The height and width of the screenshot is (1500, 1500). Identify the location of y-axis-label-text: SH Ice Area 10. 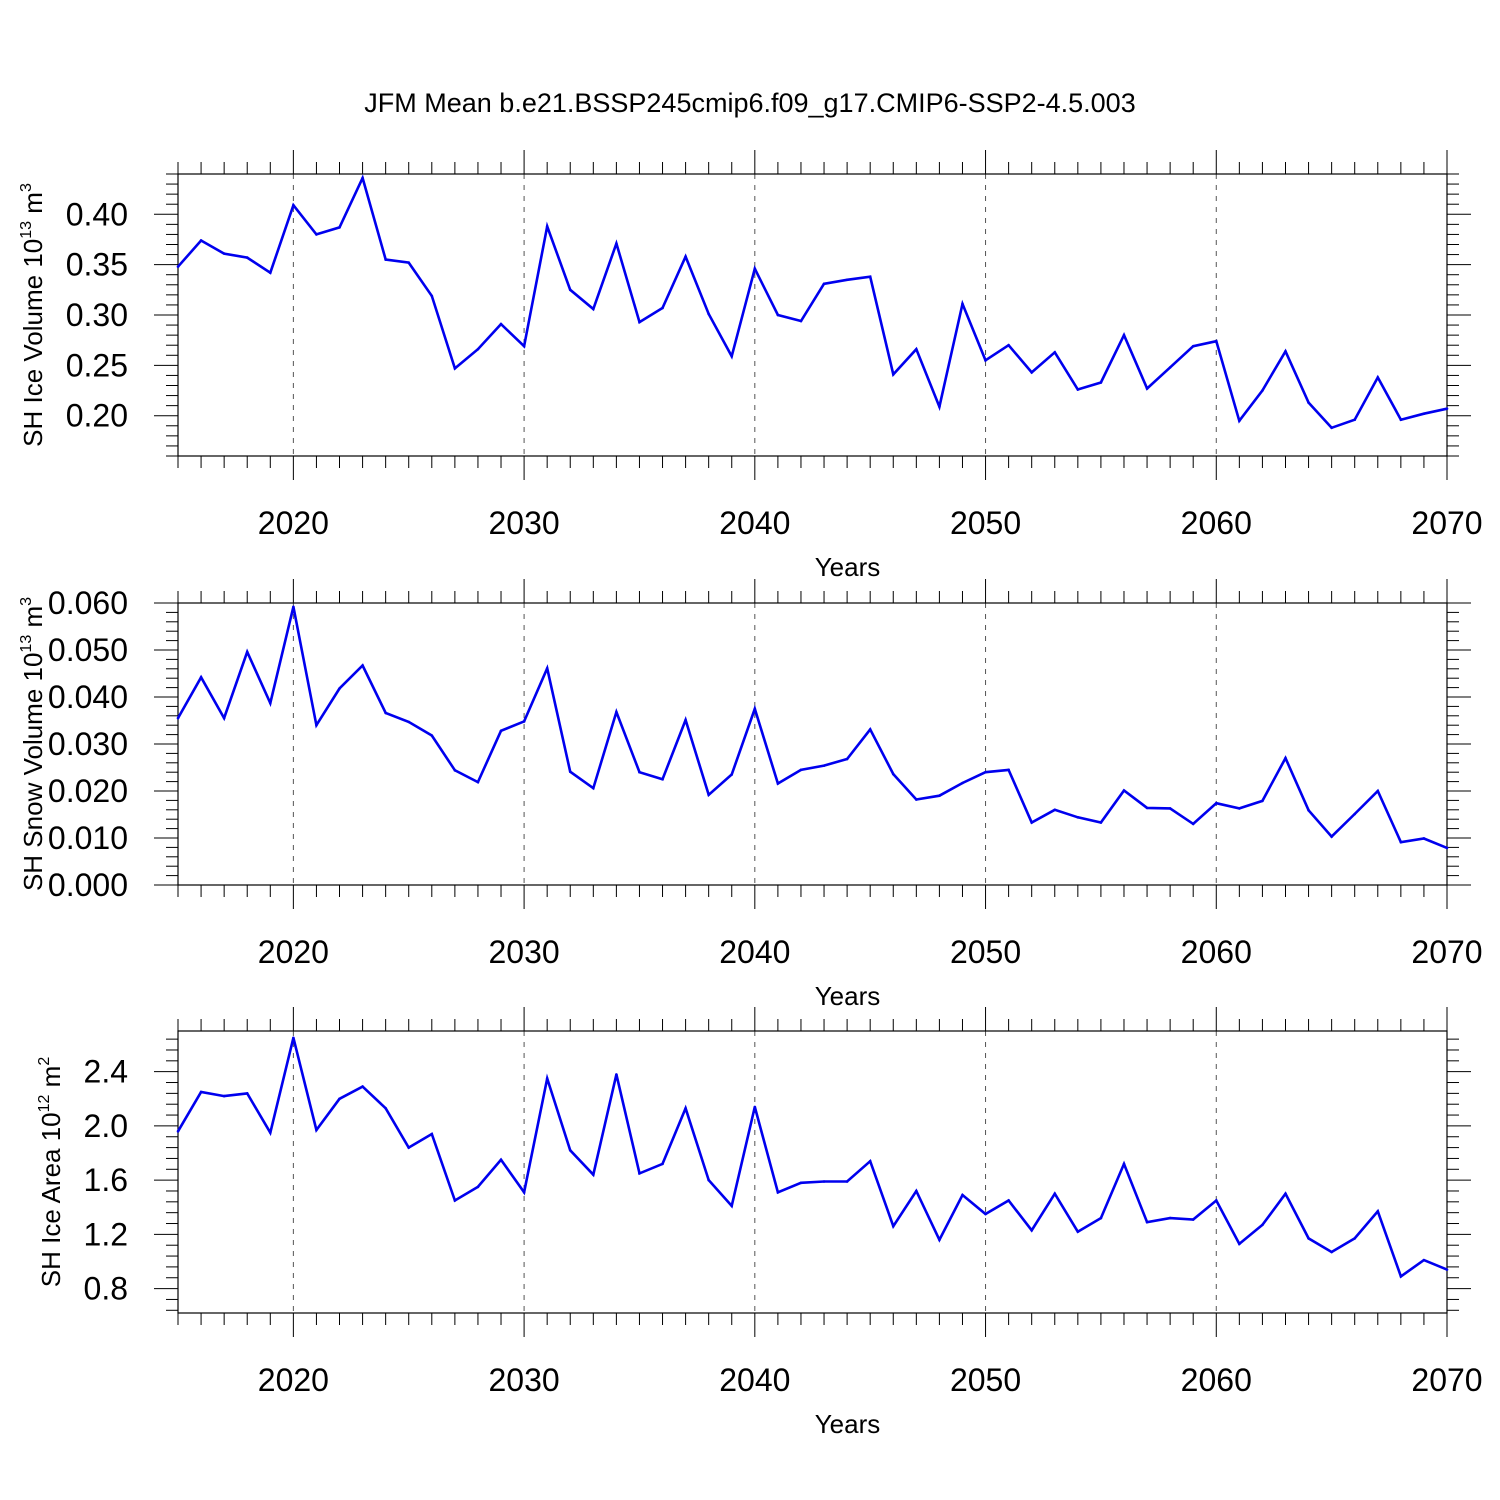
(51, 1199).